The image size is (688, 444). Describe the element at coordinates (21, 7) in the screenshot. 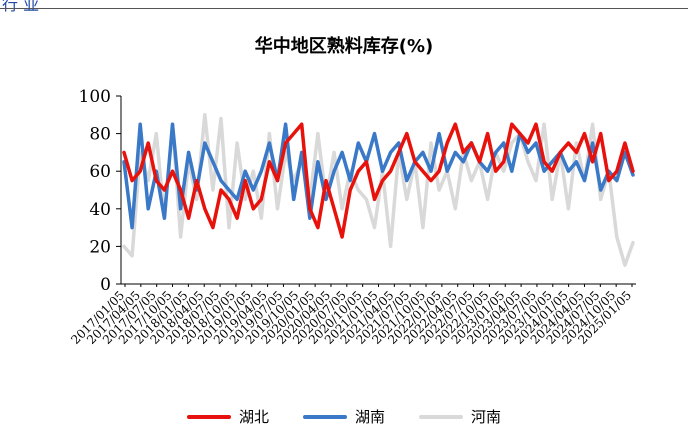

I see `header-fragment: 行 业` at that location.